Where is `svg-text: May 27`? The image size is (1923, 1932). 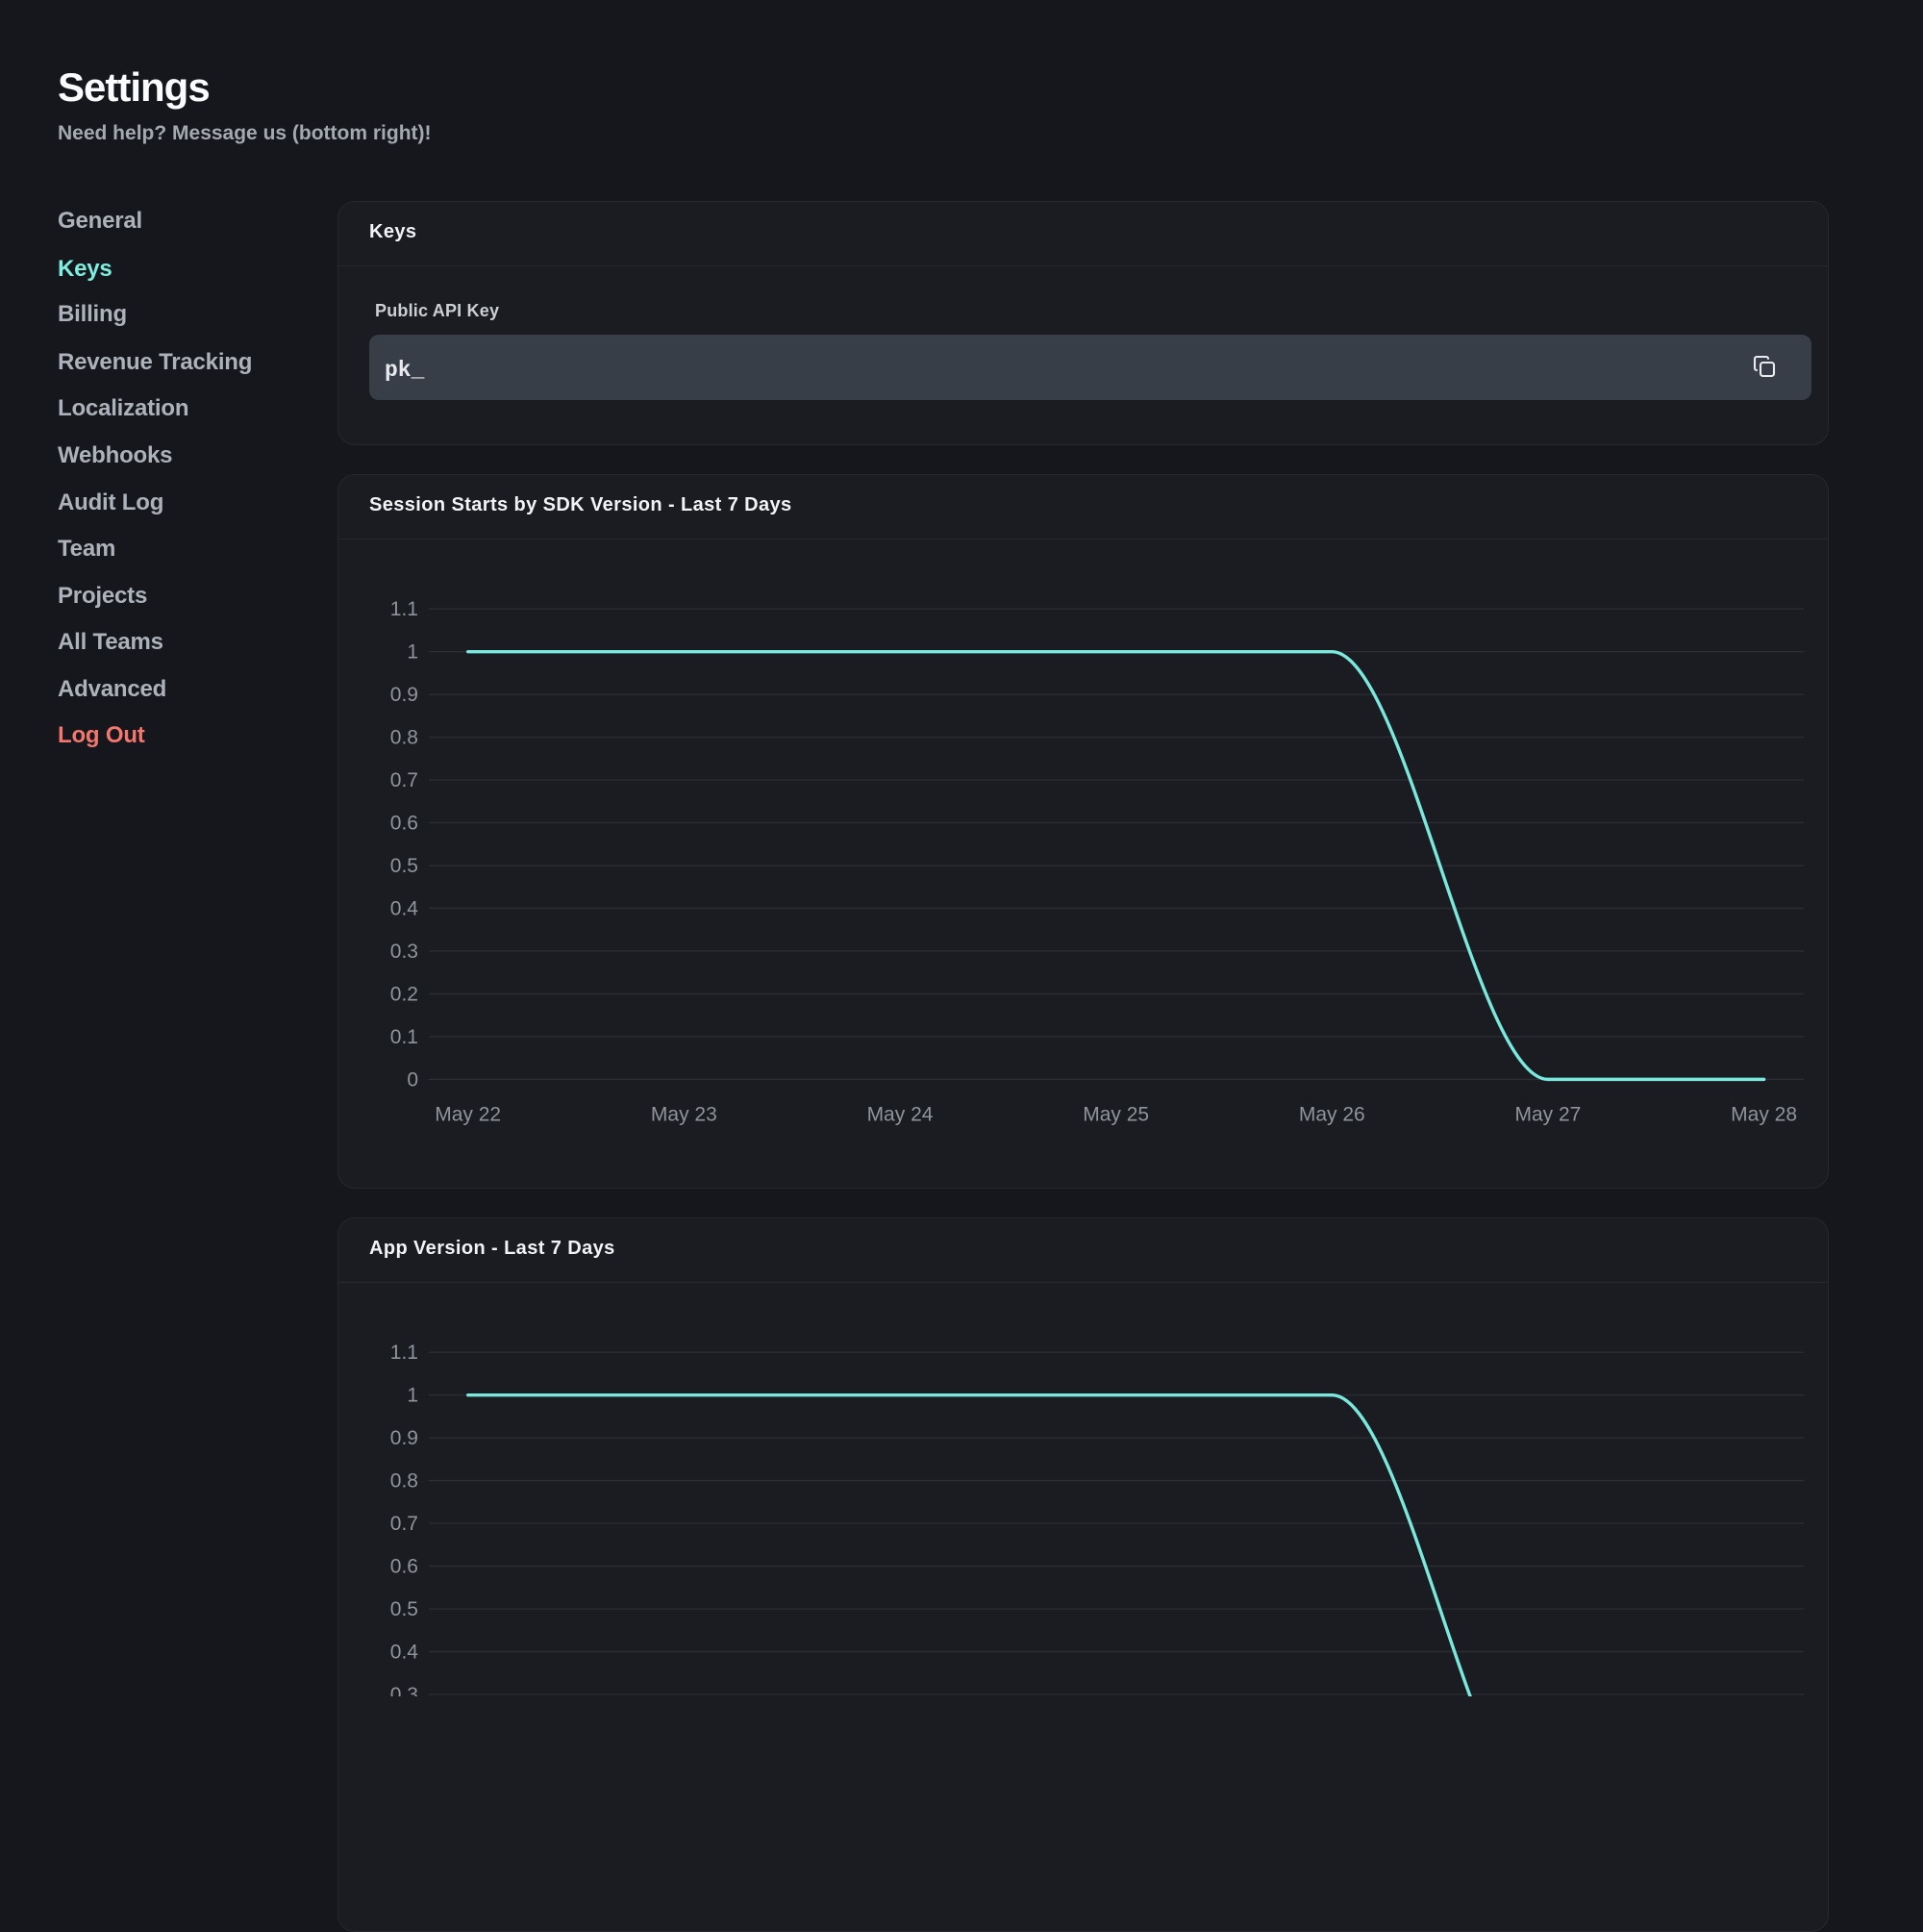 svg-text: May 27 is located at coordinates (1548, 1114).